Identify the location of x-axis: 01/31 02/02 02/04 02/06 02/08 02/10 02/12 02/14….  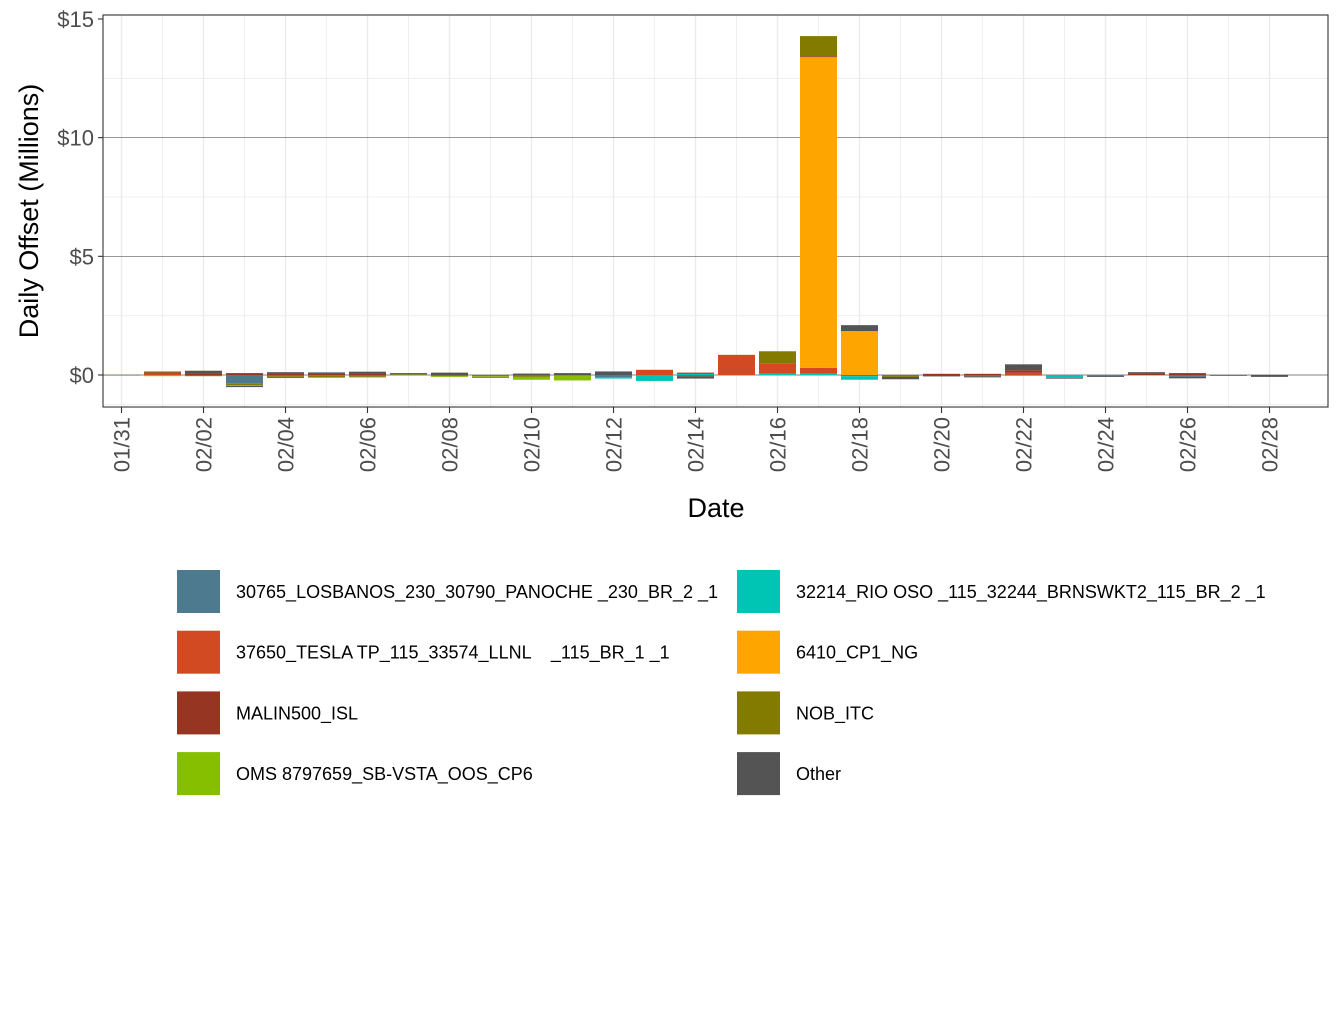
(696, 439).